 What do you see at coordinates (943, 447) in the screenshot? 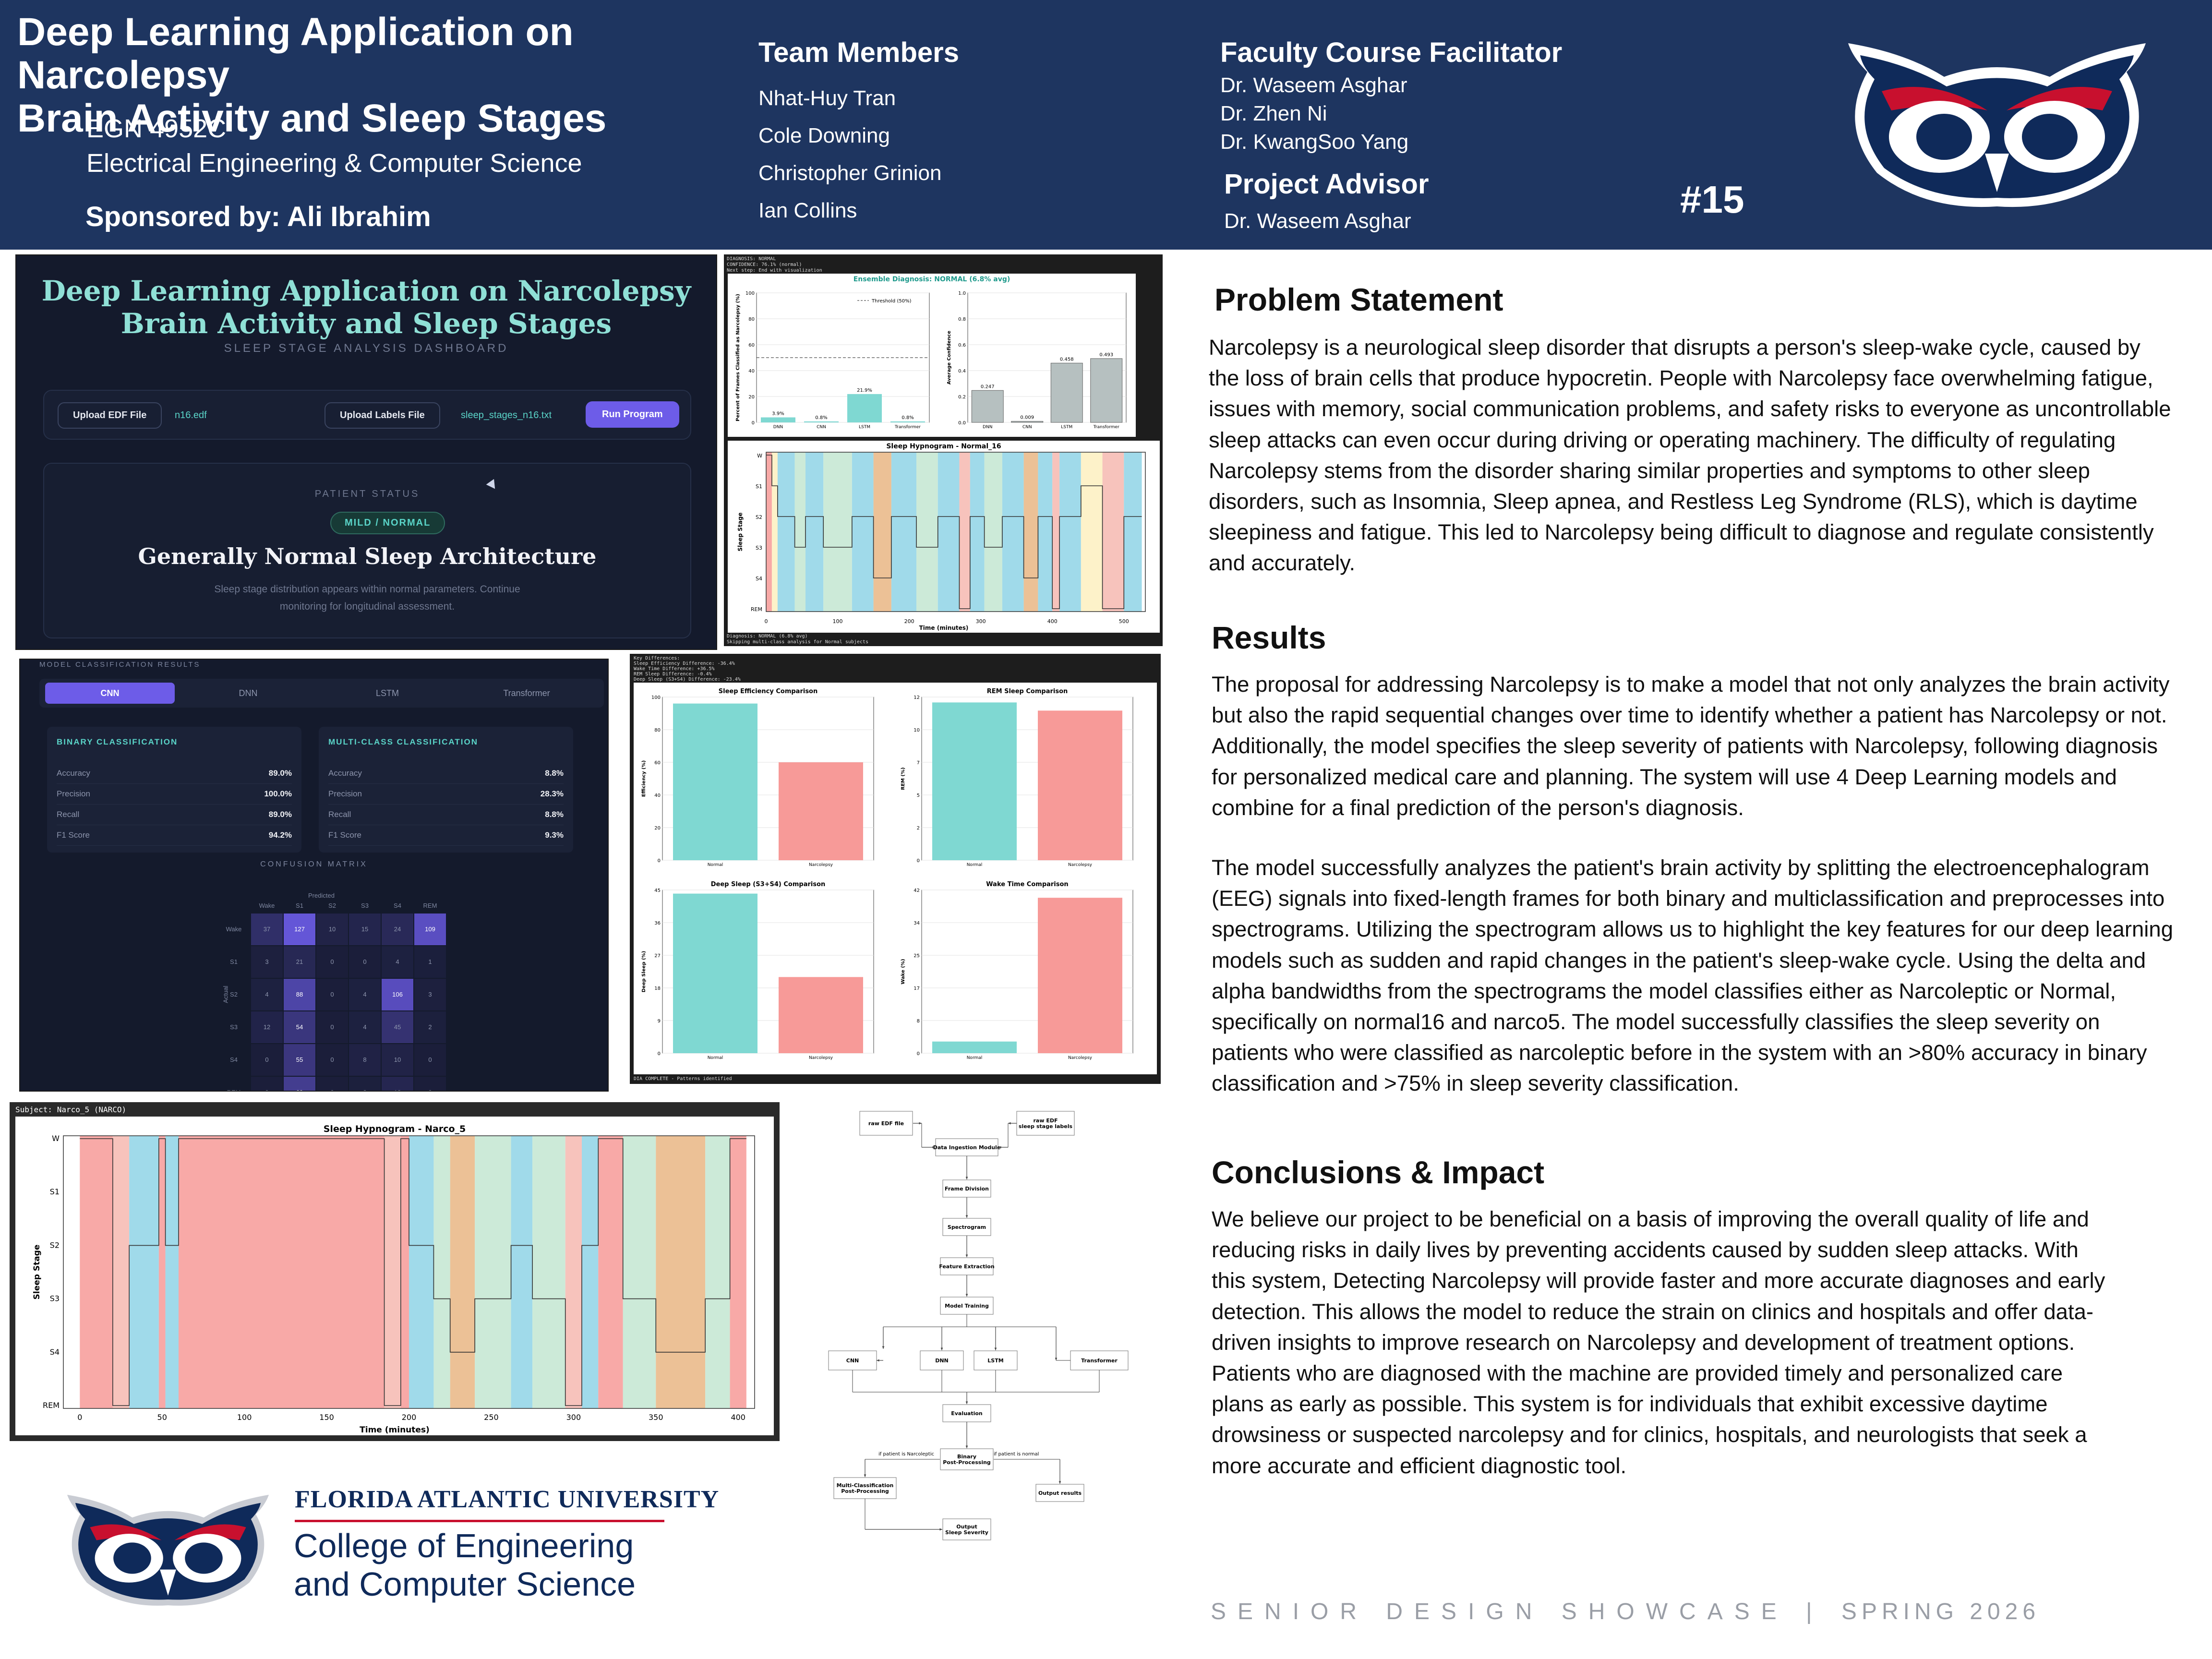
I see `chart-title: Sleep Hypnogram - Normal_16` at bounding box center [943, 447].